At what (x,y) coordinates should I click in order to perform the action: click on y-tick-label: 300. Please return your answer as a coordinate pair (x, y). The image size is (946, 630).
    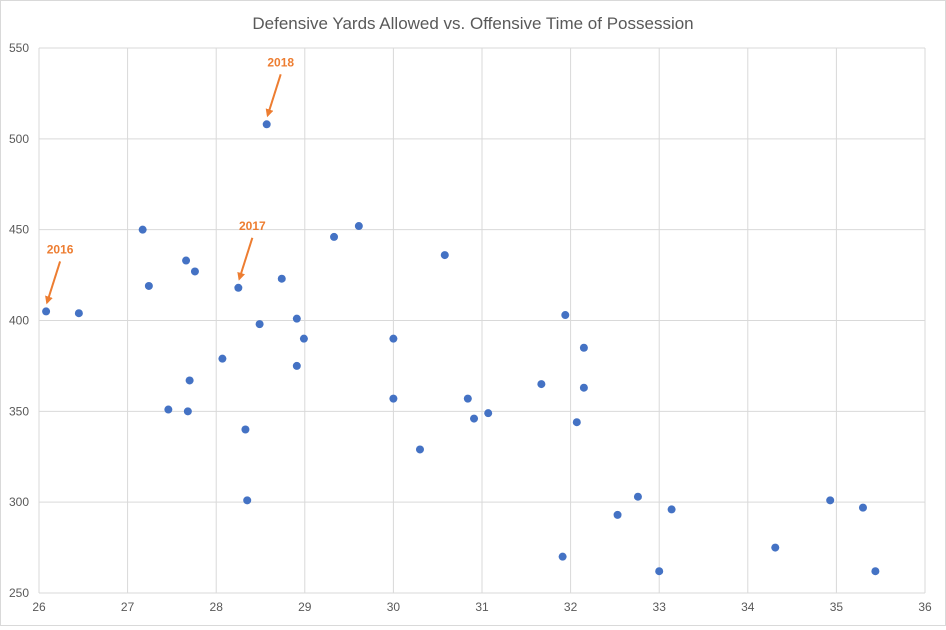
    Looking at the image, I should click on (19, 502).